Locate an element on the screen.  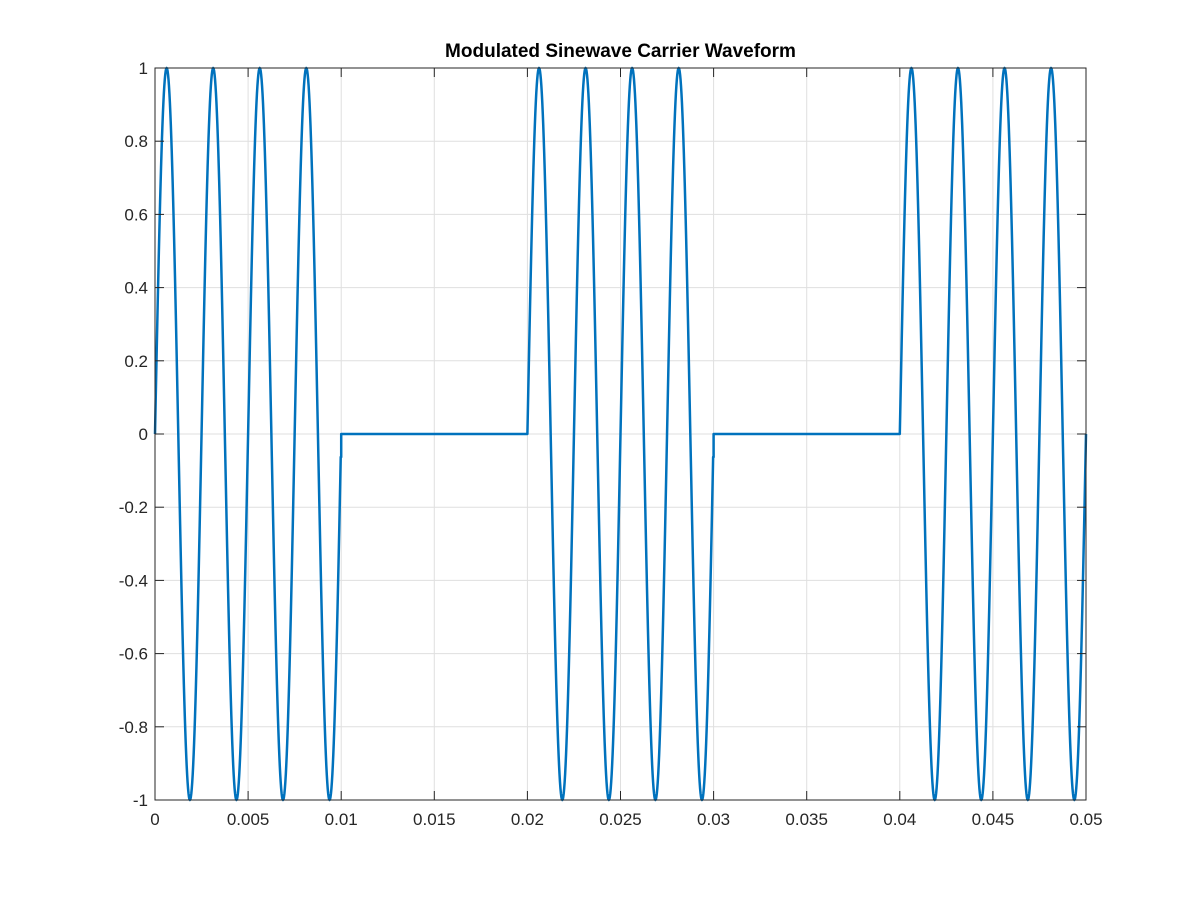
y-tick-label: 0.2 is located at coordinates (136, 361).